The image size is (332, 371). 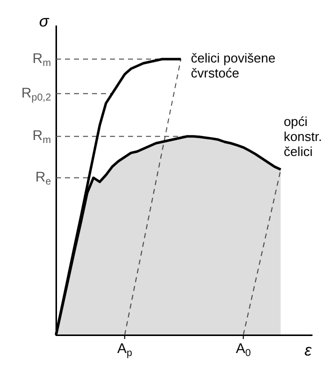 I want to click on series-label: opći konstr. čelici, so click(x=303, y=137).